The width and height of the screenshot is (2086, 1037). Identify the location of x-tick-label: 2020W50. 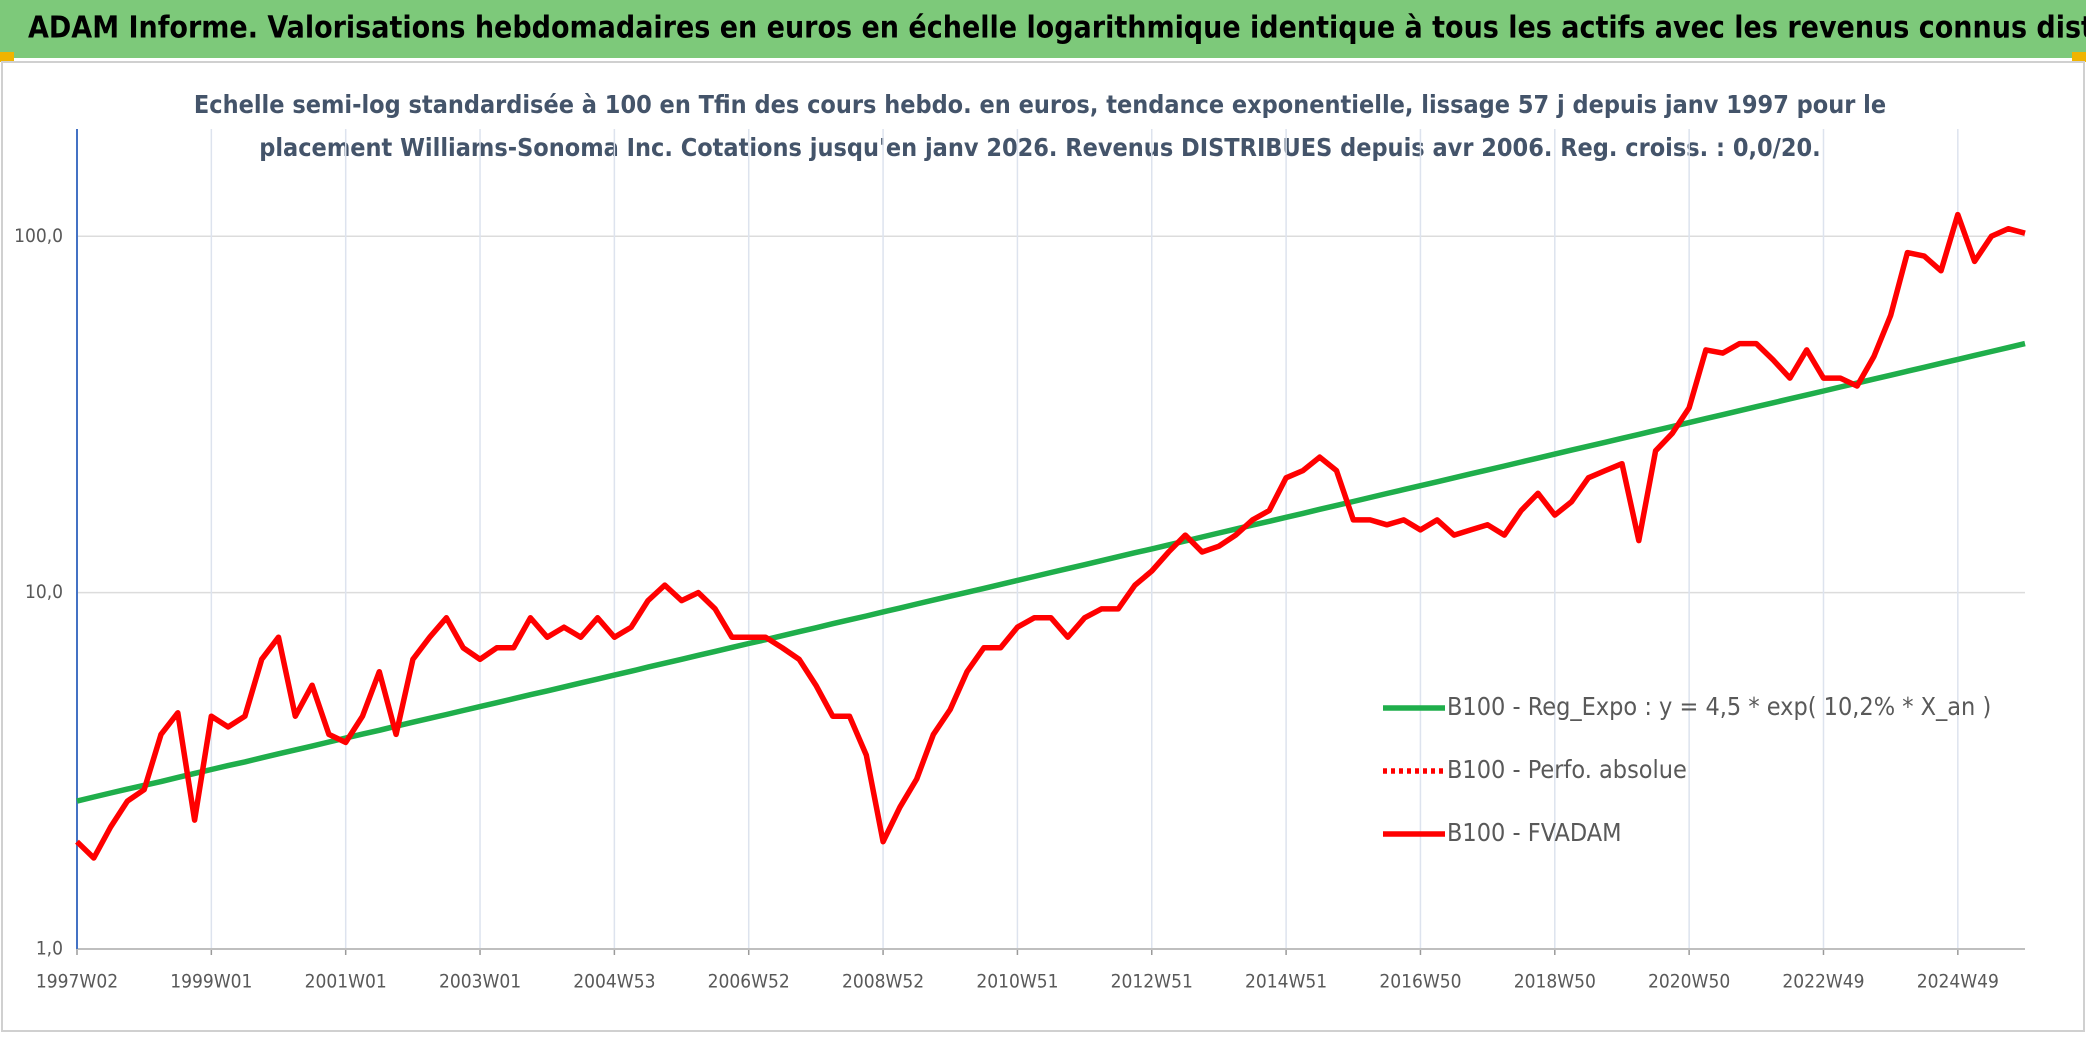
(1689, 982).